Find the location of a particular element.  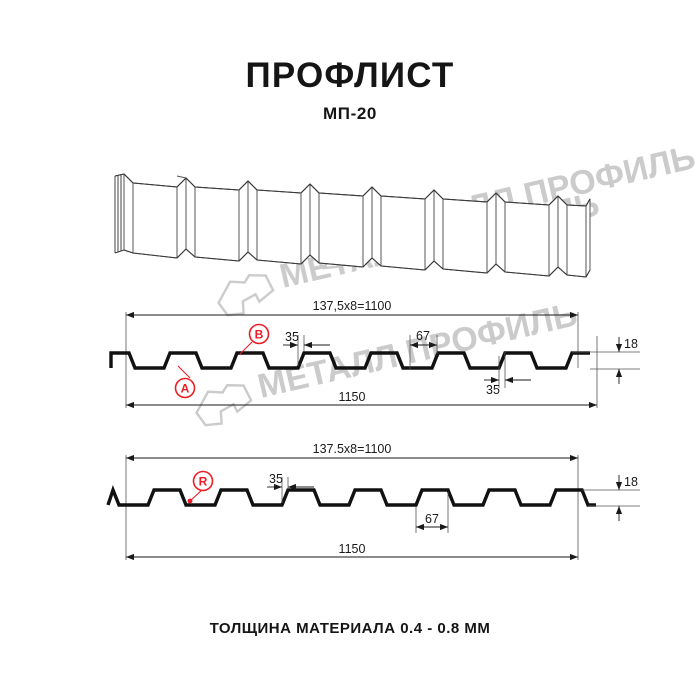

dimension-label-1100-a: 137,5x8=1100 is located at coordinates (352, 306).